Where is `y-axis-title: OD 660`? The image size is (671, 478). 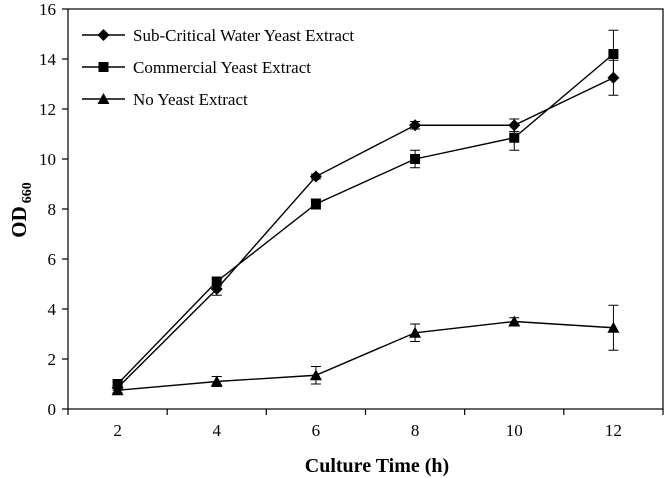 y-axis-title: OD 660 is located at coordinates (21, 210).